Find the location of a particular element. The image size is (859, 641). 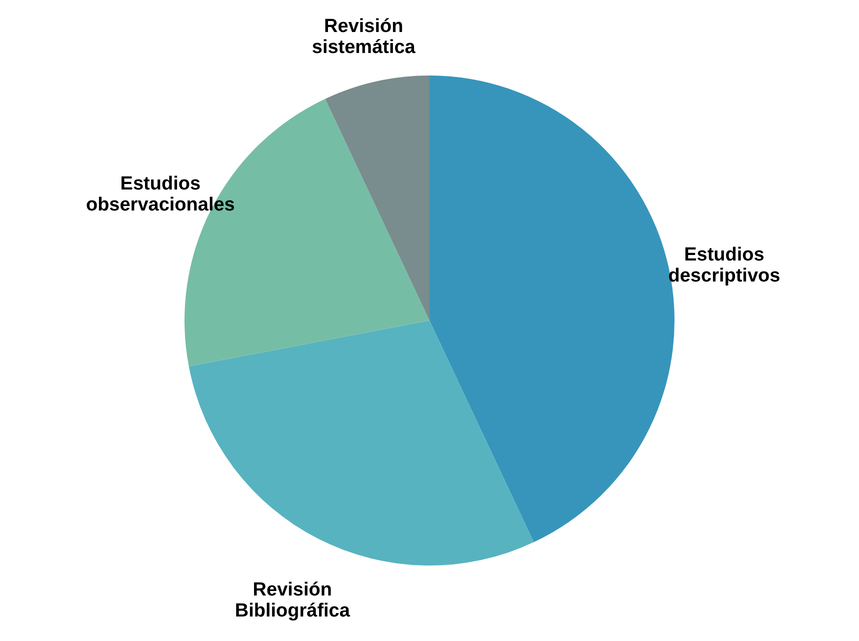

slice-label: Revisión sistemática is located at coordinates (364, 37).